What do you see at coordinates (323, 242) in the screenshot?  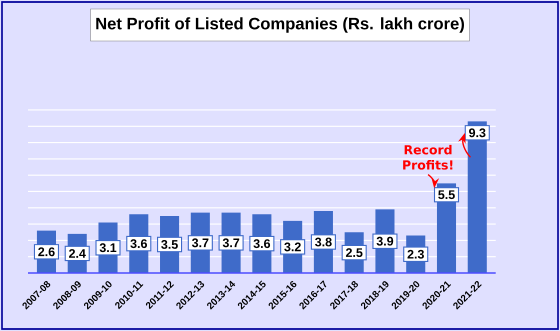 I see `data-label: 3.8` at bounding box center [323, 242].